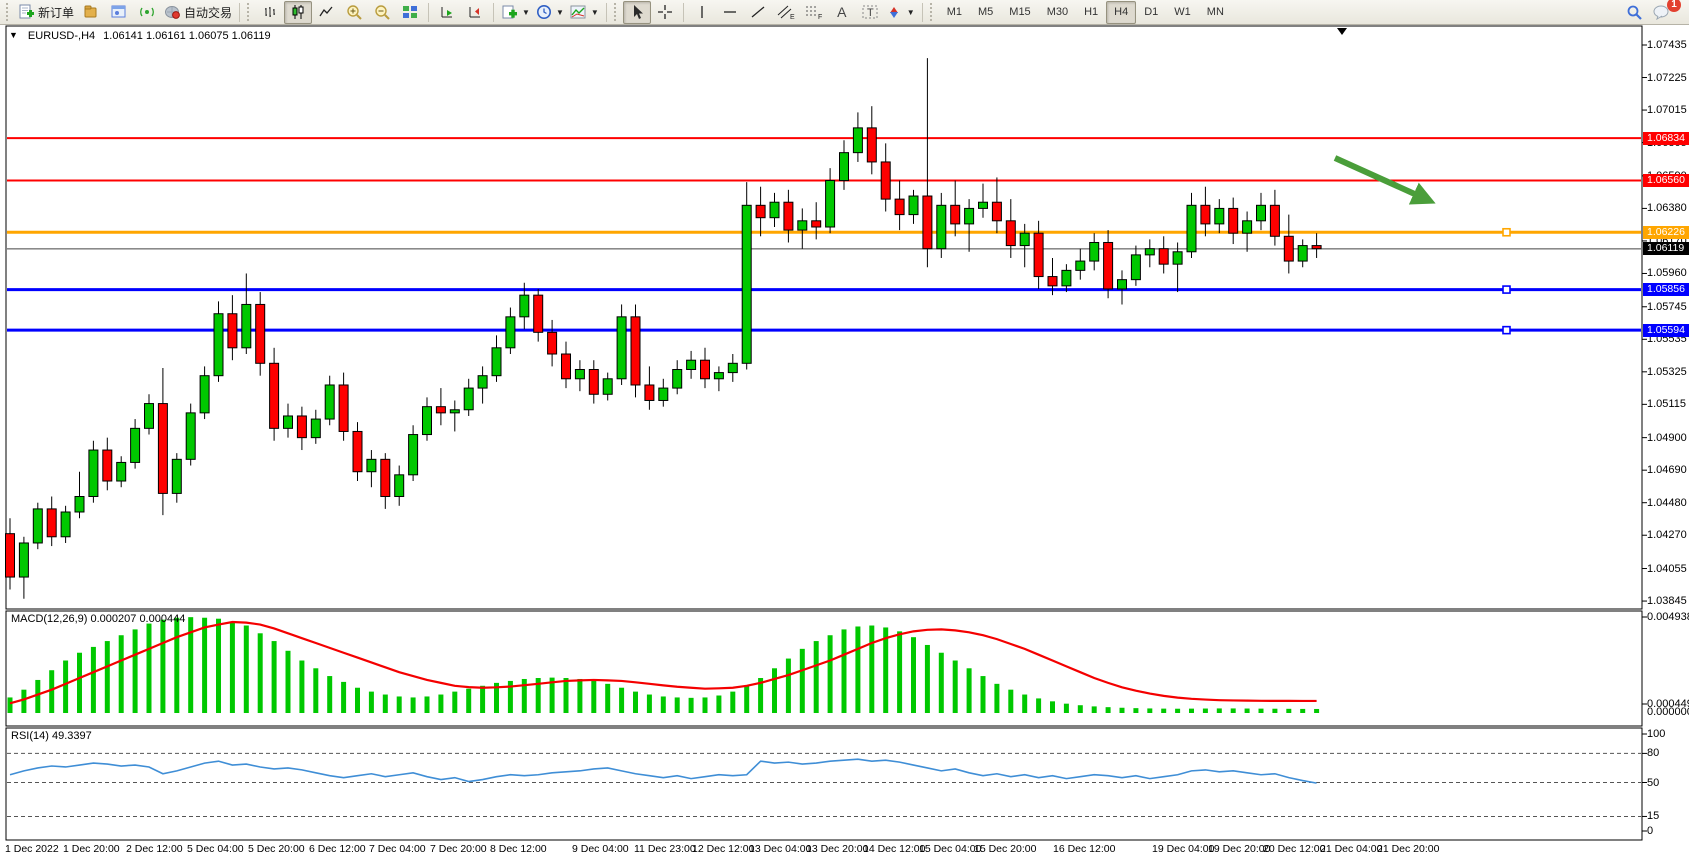  I want to click on timeframe-m15-button: M15, so click(1019, 12).